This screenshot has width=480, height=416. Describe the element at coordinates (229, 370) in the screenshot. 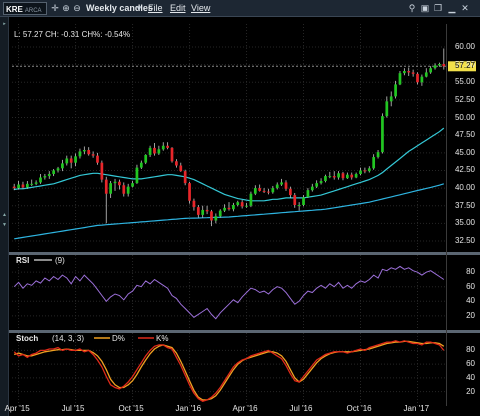

I see `stoch-d-line` at that location.